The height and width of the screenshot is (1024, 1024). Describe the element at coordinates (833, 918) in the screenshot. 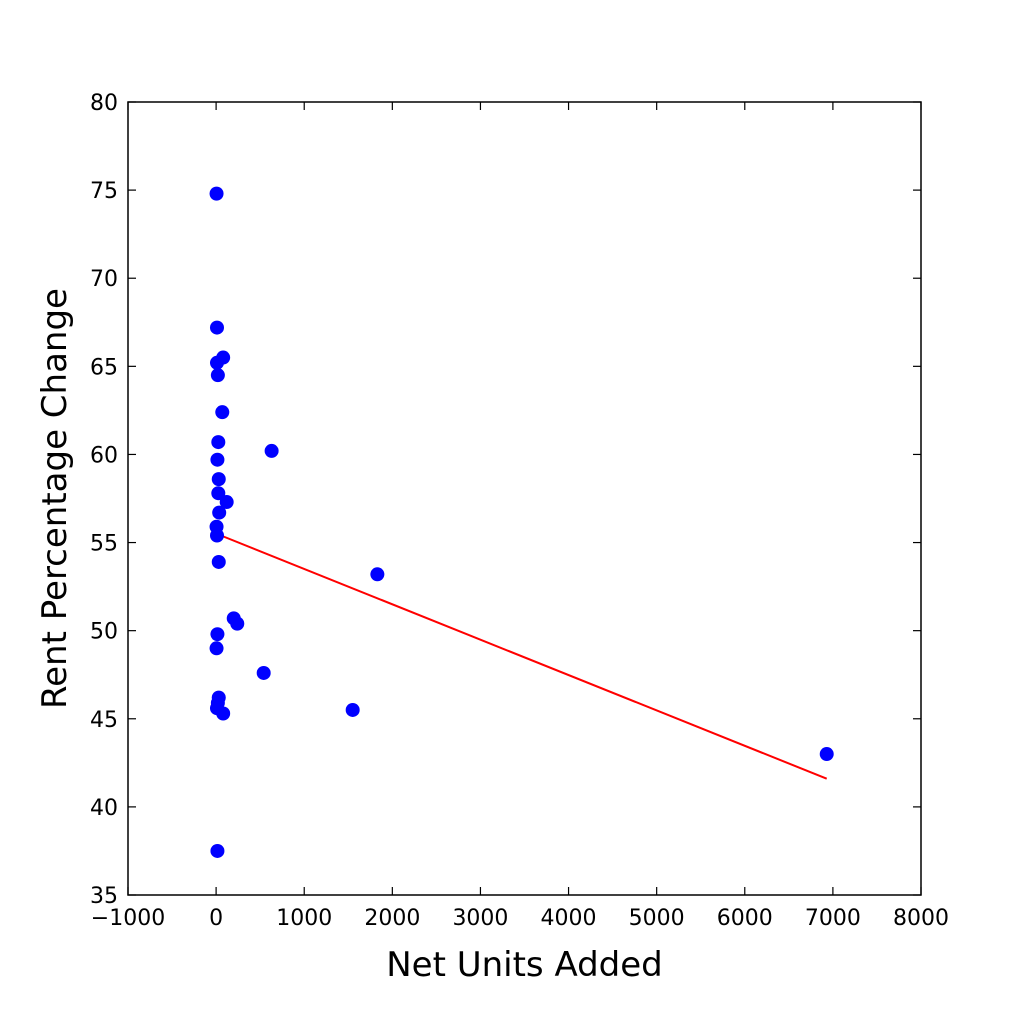

I see `x-tick-label: 7000` at that location.